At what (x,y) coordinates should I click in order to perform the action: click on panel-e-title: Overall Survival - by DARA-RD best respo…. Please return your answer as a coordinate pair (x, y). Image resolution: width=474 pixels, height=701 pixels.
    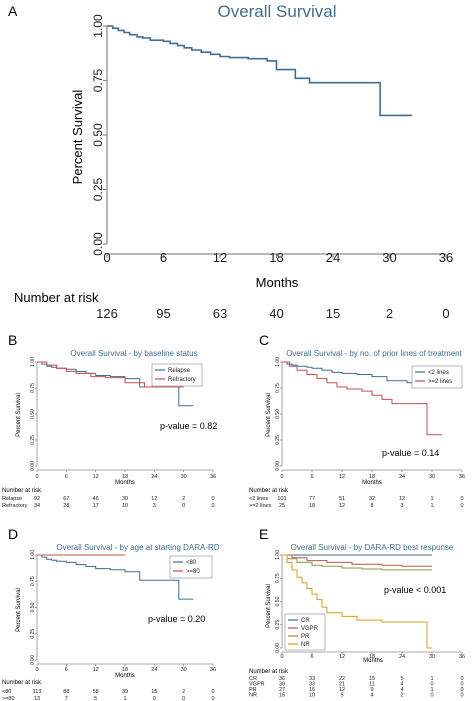
    Looking at the image, I should click on (372, 547).